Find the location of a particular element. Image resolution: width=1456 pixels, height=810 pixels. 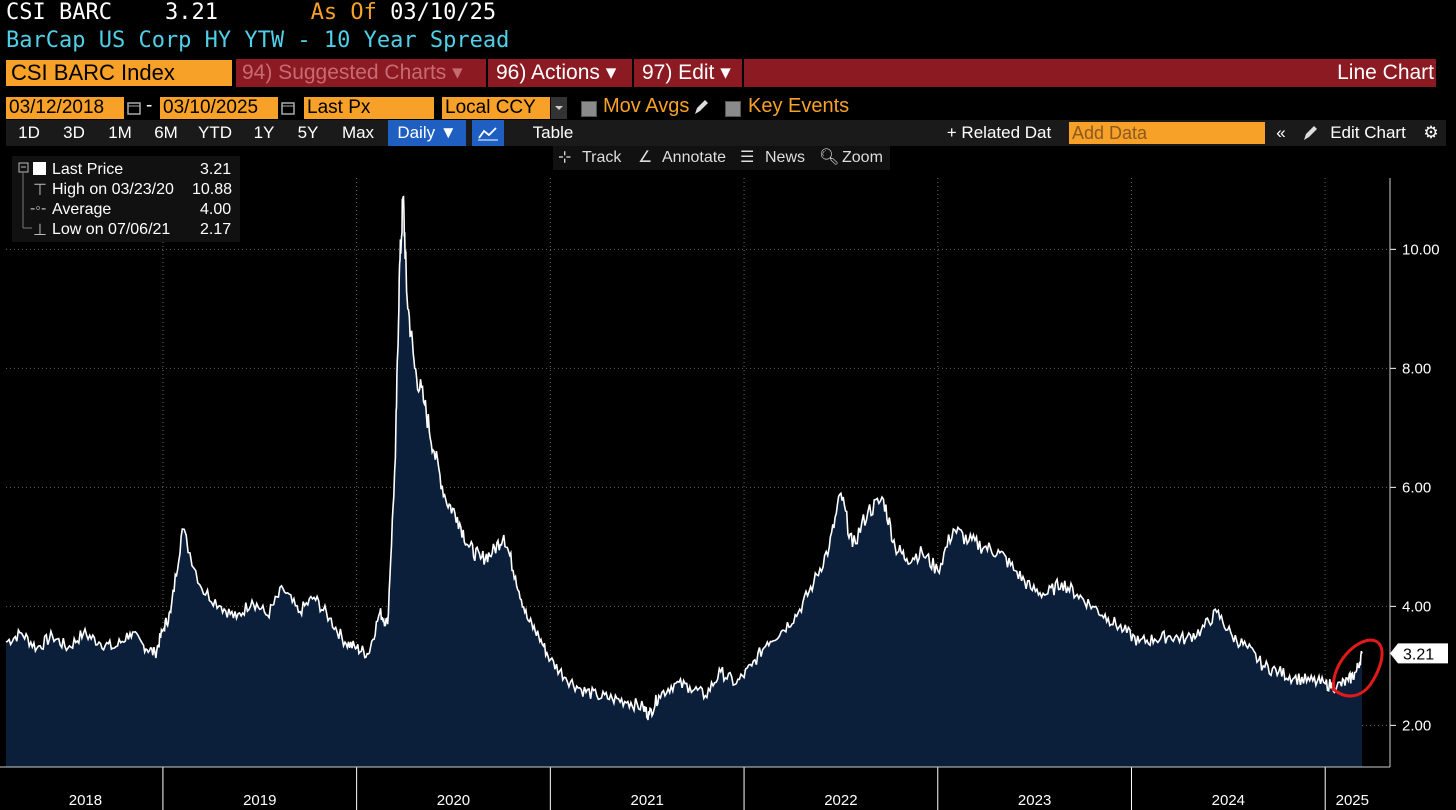

series-color-swatch is located at coordinates (39, 168).